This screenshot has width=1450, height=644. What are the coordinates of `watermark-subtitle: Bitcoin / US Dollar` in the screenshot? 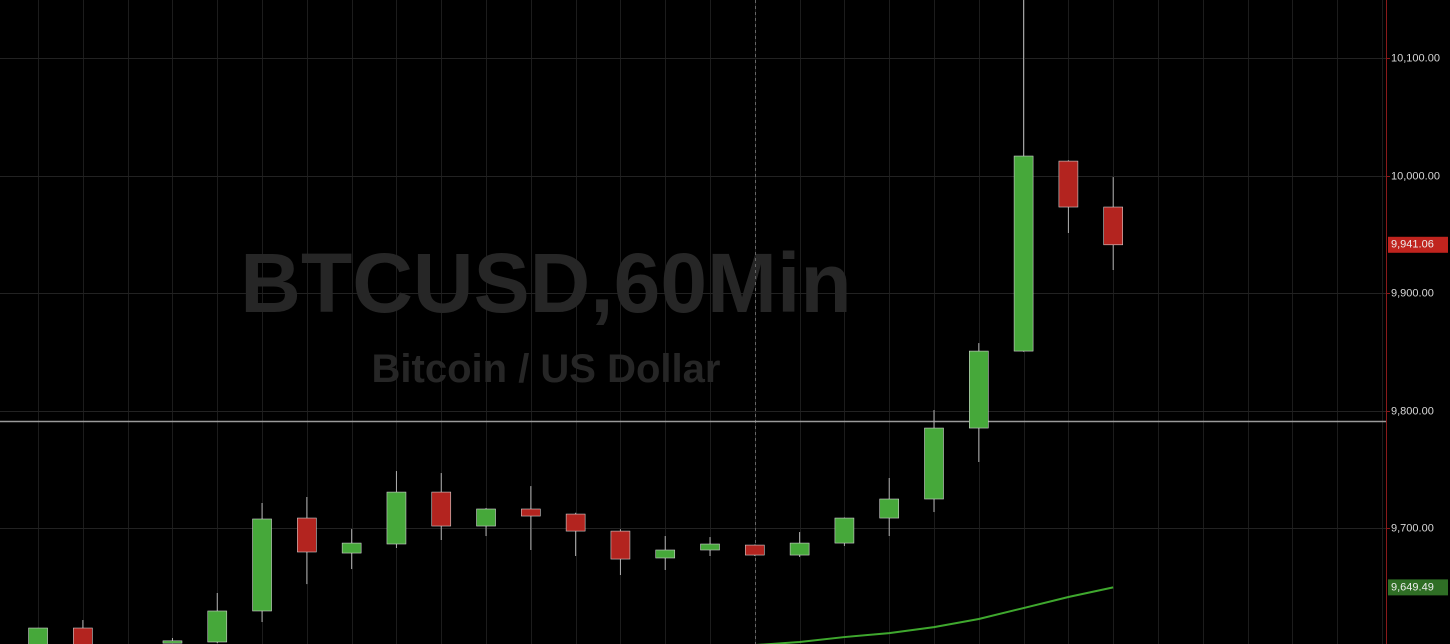 It's located at (546, 369).